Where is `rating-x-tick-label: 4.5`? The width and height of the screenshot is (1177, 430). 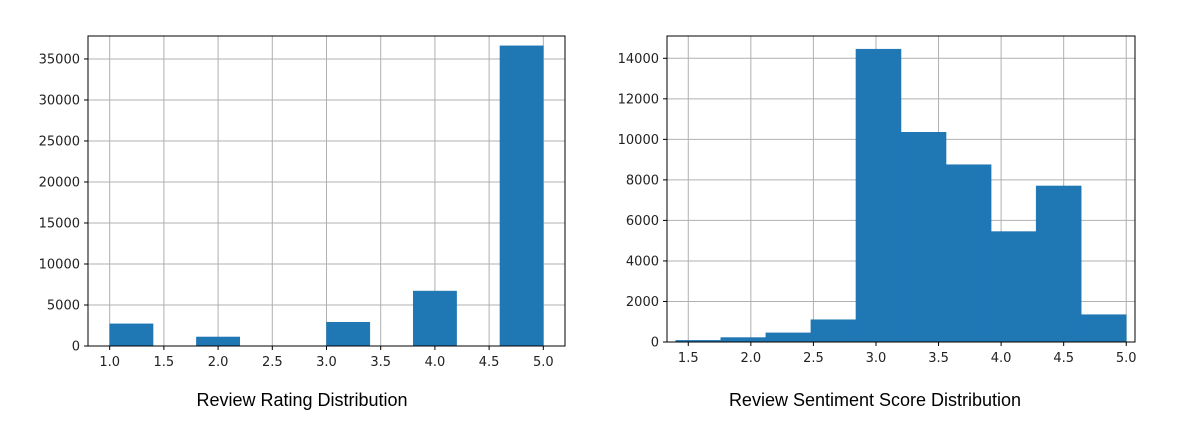 rating-x-tick-label: 4.5 is located at coordinates (489, 362).